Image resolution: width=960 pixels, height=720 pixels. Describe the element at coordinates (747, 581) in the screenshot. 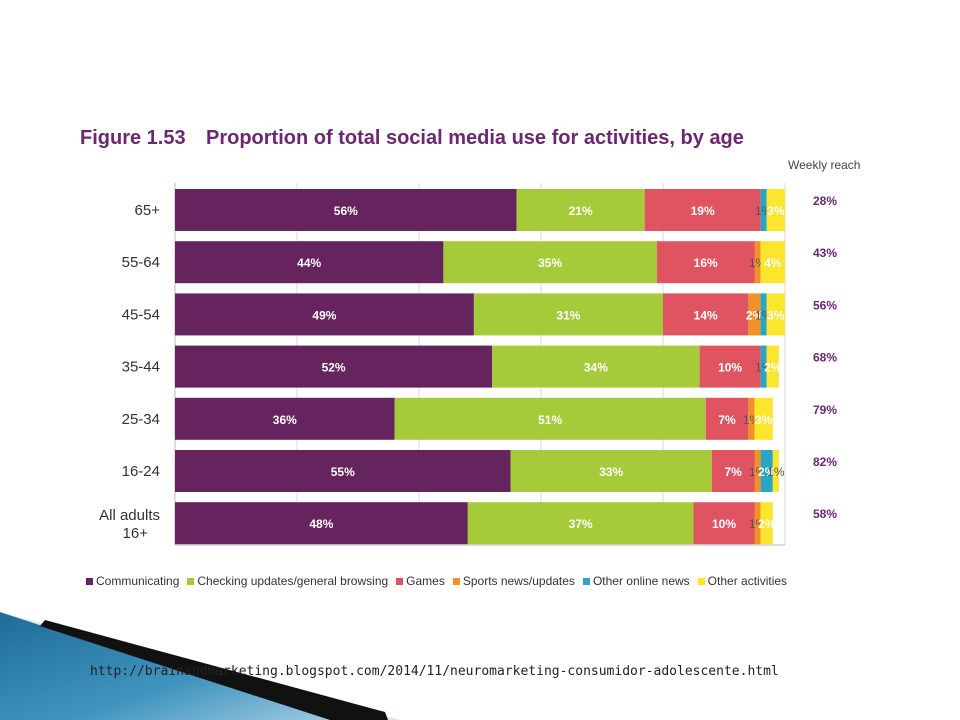

I see `legend-label: Other activities` at that location.